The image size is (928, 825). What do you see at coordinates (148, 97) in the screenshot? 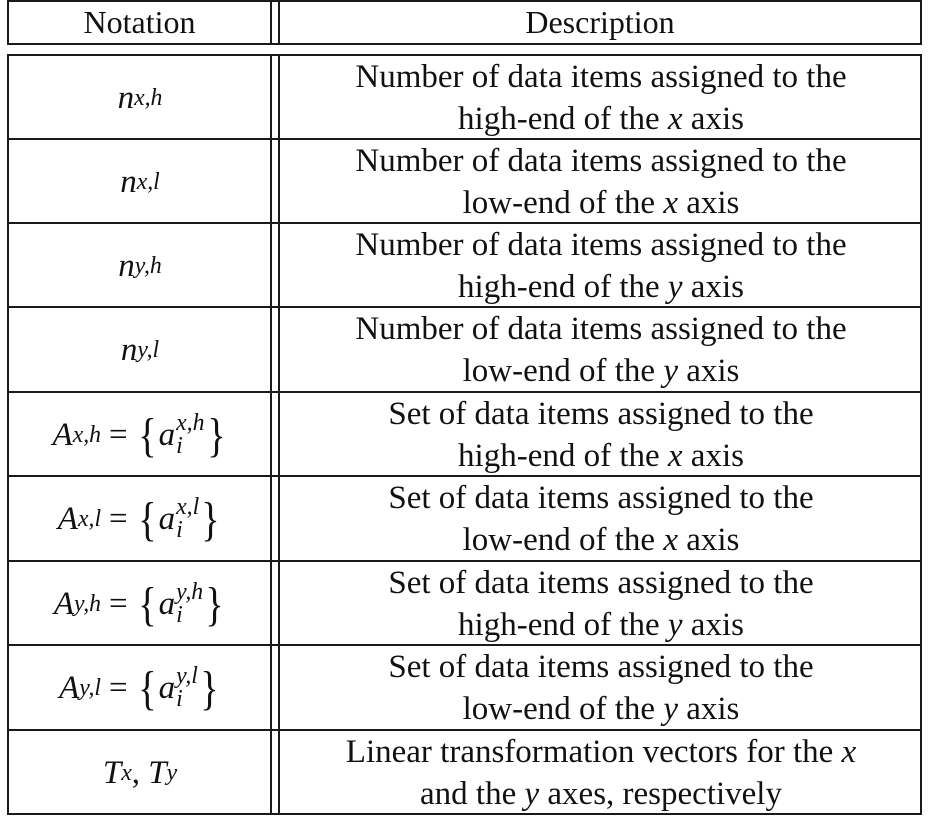
I see `math-subscript: x,h` at bounding box center [148, 97].